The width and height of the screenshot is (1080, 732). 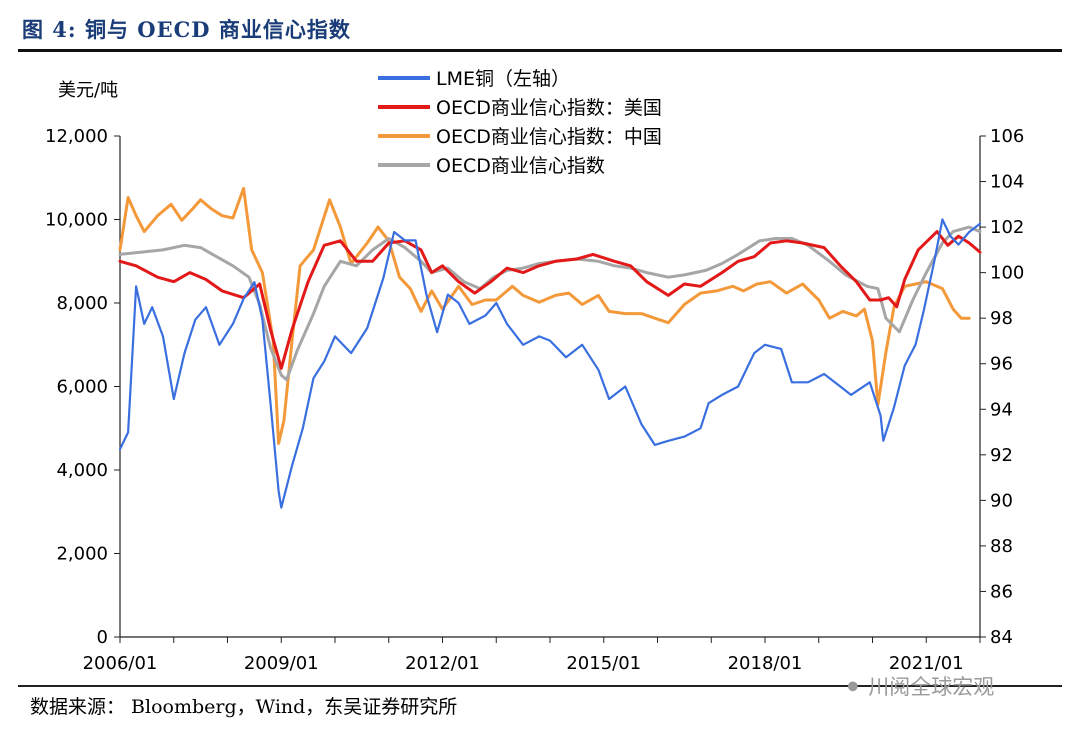 I want to click on y-right-tick-label: 88, so click(x=1001, y=546).